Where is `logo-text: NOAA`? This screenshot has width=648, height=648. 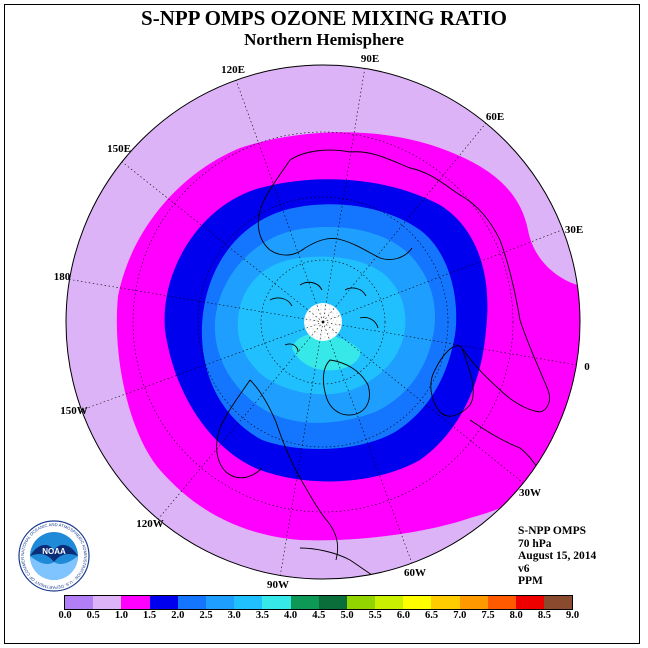 logo-text: NOAA is located at coordinates (54, 551).